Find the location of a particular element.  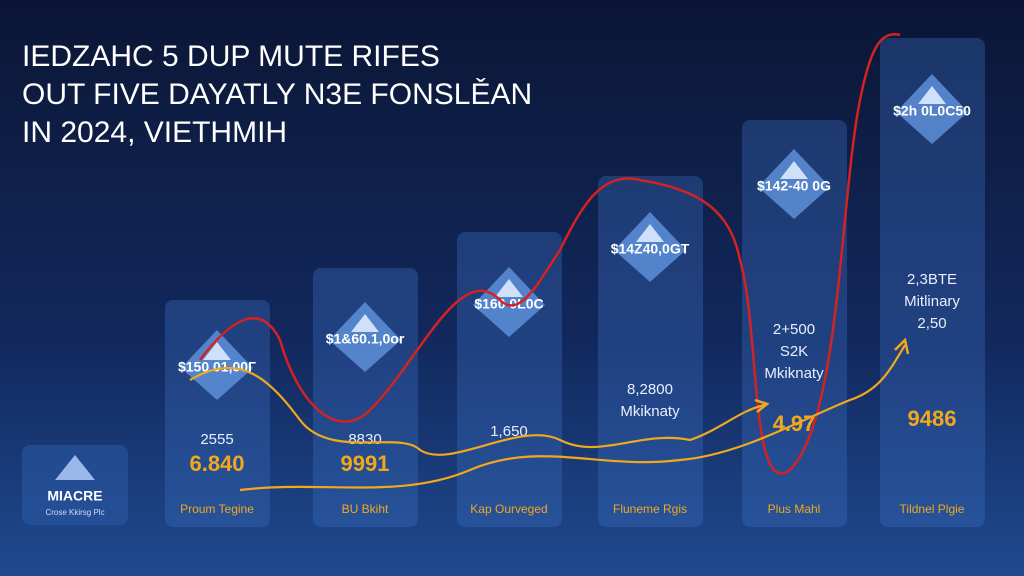

panel-label: Tildnel Plgie is located at coordinates (932, 509).